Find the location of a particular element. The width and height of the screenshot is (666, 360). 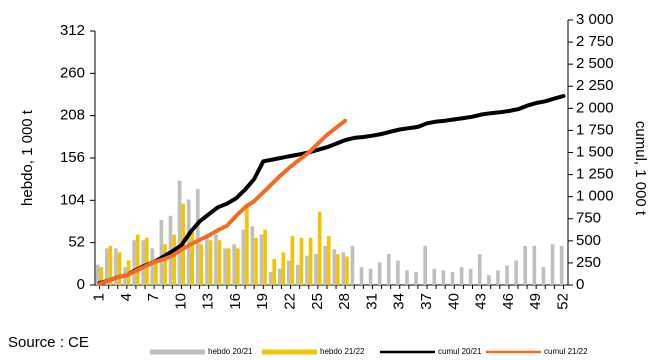

legend-label: hebdo 21/22 is located at coordinates (342, 351).